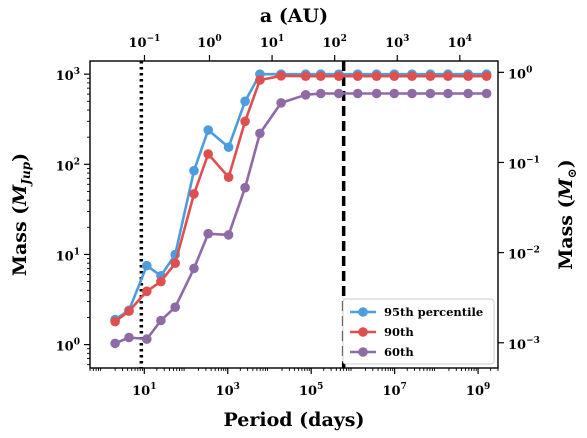 The height and width of the screenshot is (438, 587). I want to click on tick-exponent: 4, so click(469, 39).